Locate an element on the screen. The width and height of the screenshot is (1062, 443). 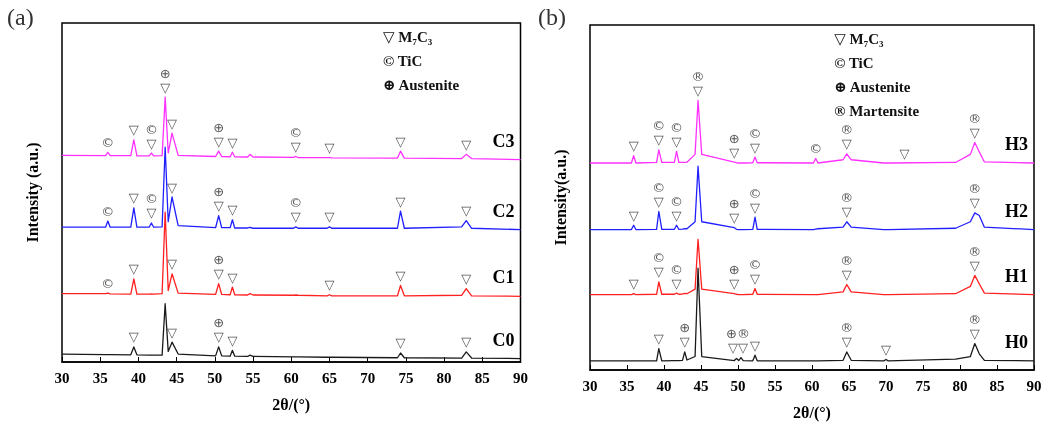
series-label: H0 is located at coordinates (1016, 341).